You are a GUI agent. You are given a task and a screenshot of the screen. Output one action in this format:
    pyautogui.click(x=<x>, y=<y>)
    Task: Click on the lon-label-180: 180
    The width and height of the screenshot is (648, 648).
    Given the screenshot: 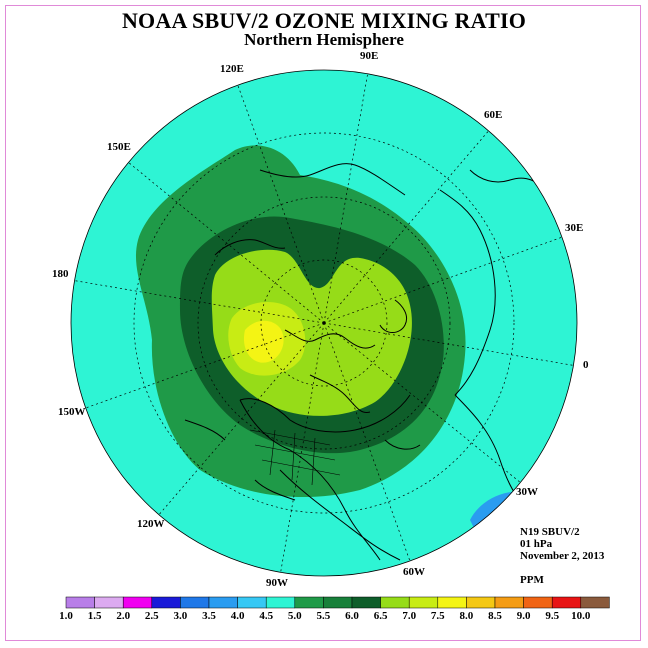 What is the action you would take?
    pyautogui.click(x=60, y=274)
    